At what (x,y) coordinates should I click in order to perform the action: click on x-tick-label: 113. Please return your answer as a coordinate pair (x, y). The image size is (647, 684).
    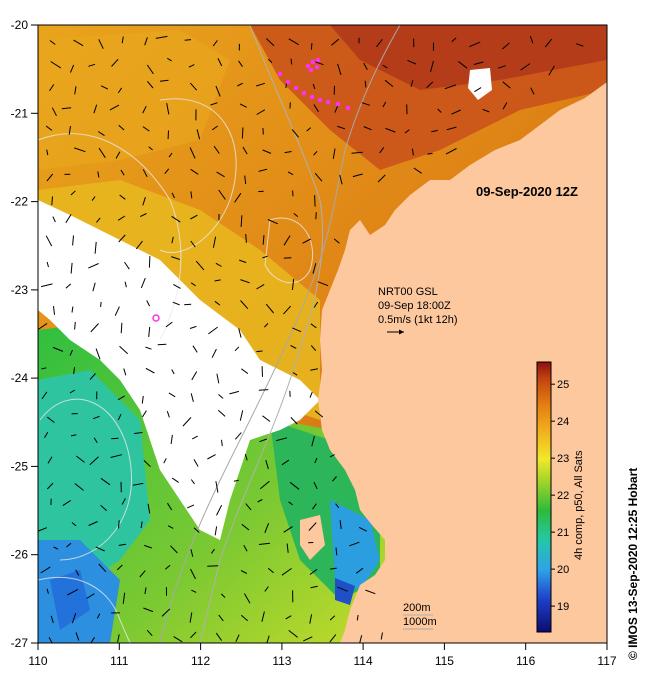
    Looking at the image, I should click on (281, 661).